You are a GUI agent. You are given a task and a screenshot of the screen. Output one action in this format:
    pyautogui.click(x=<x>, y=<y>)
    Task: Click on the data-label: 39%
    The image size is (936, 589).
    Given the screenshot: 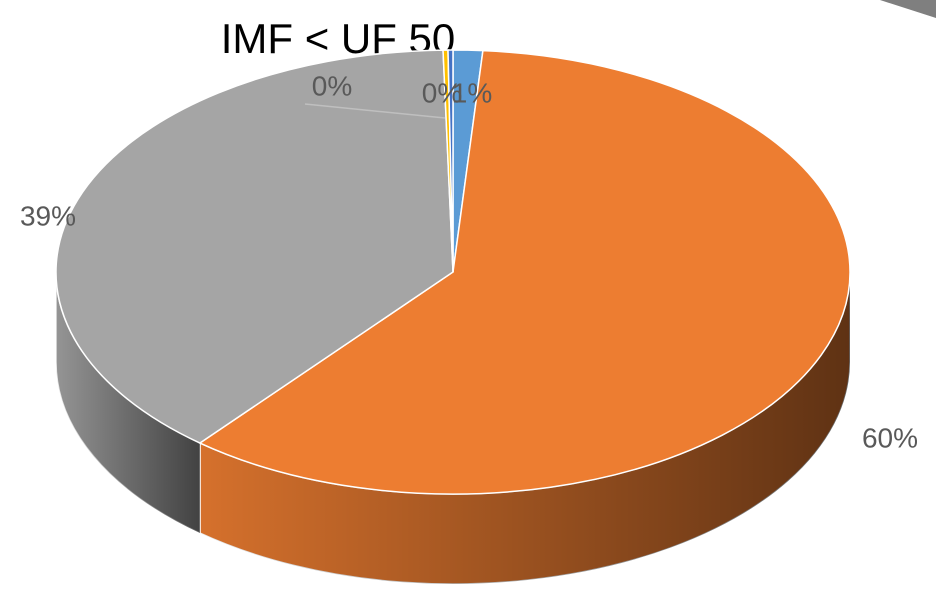 What is the action you would take?
    pyautogui.click(x=48, y=215)
    